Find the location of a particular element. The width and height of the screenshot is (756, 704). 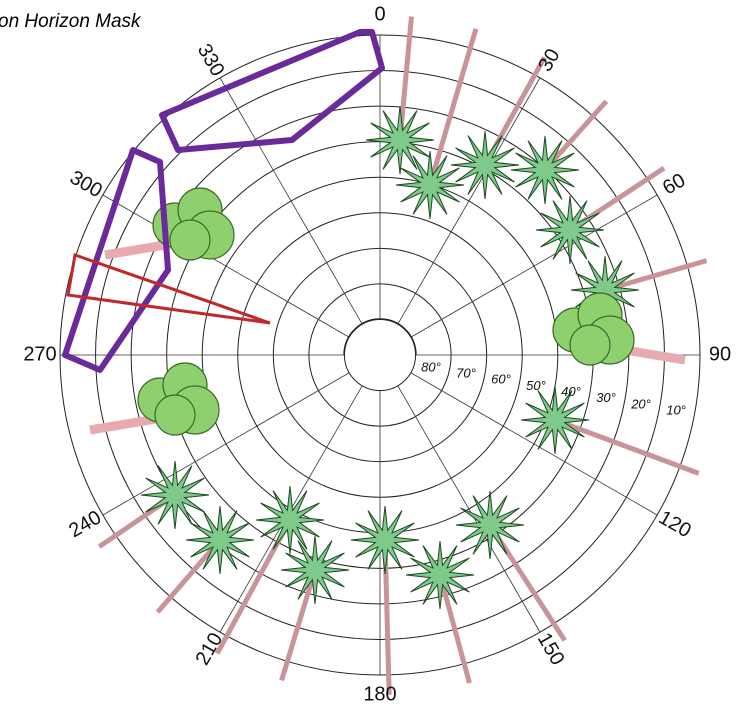

azimuth-label: 180 is located at coordinates (379, 693).